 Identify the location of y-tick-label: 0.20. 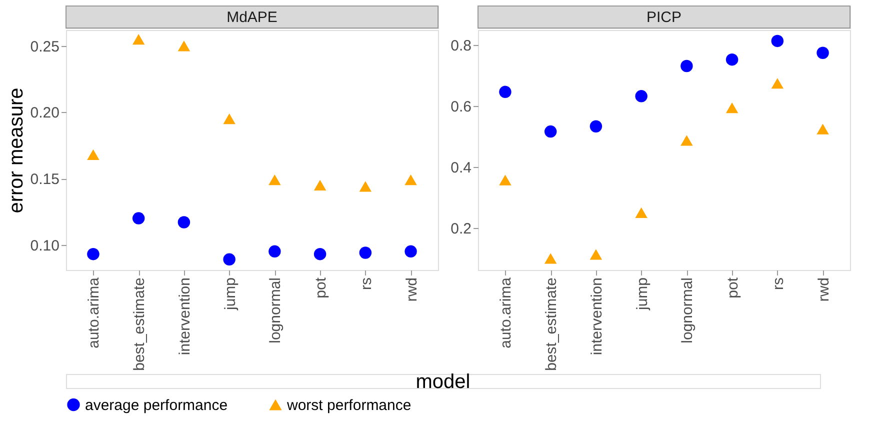
(45, 113).